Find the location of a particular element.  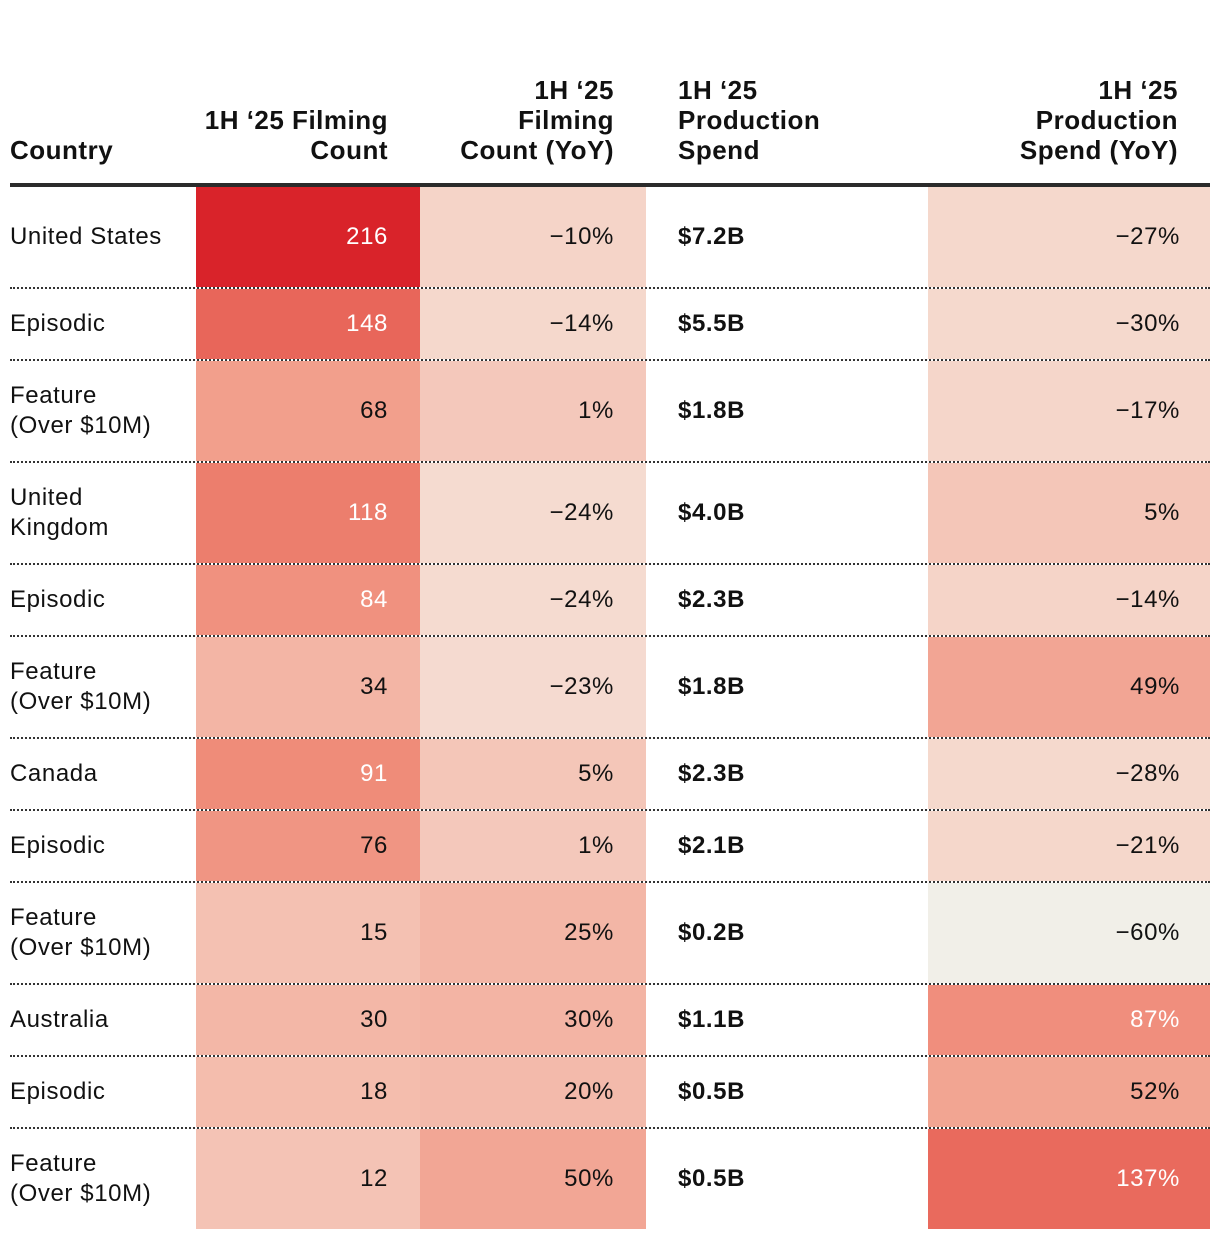

cell-filming-count: 84 is located at coordinates (308, 600).